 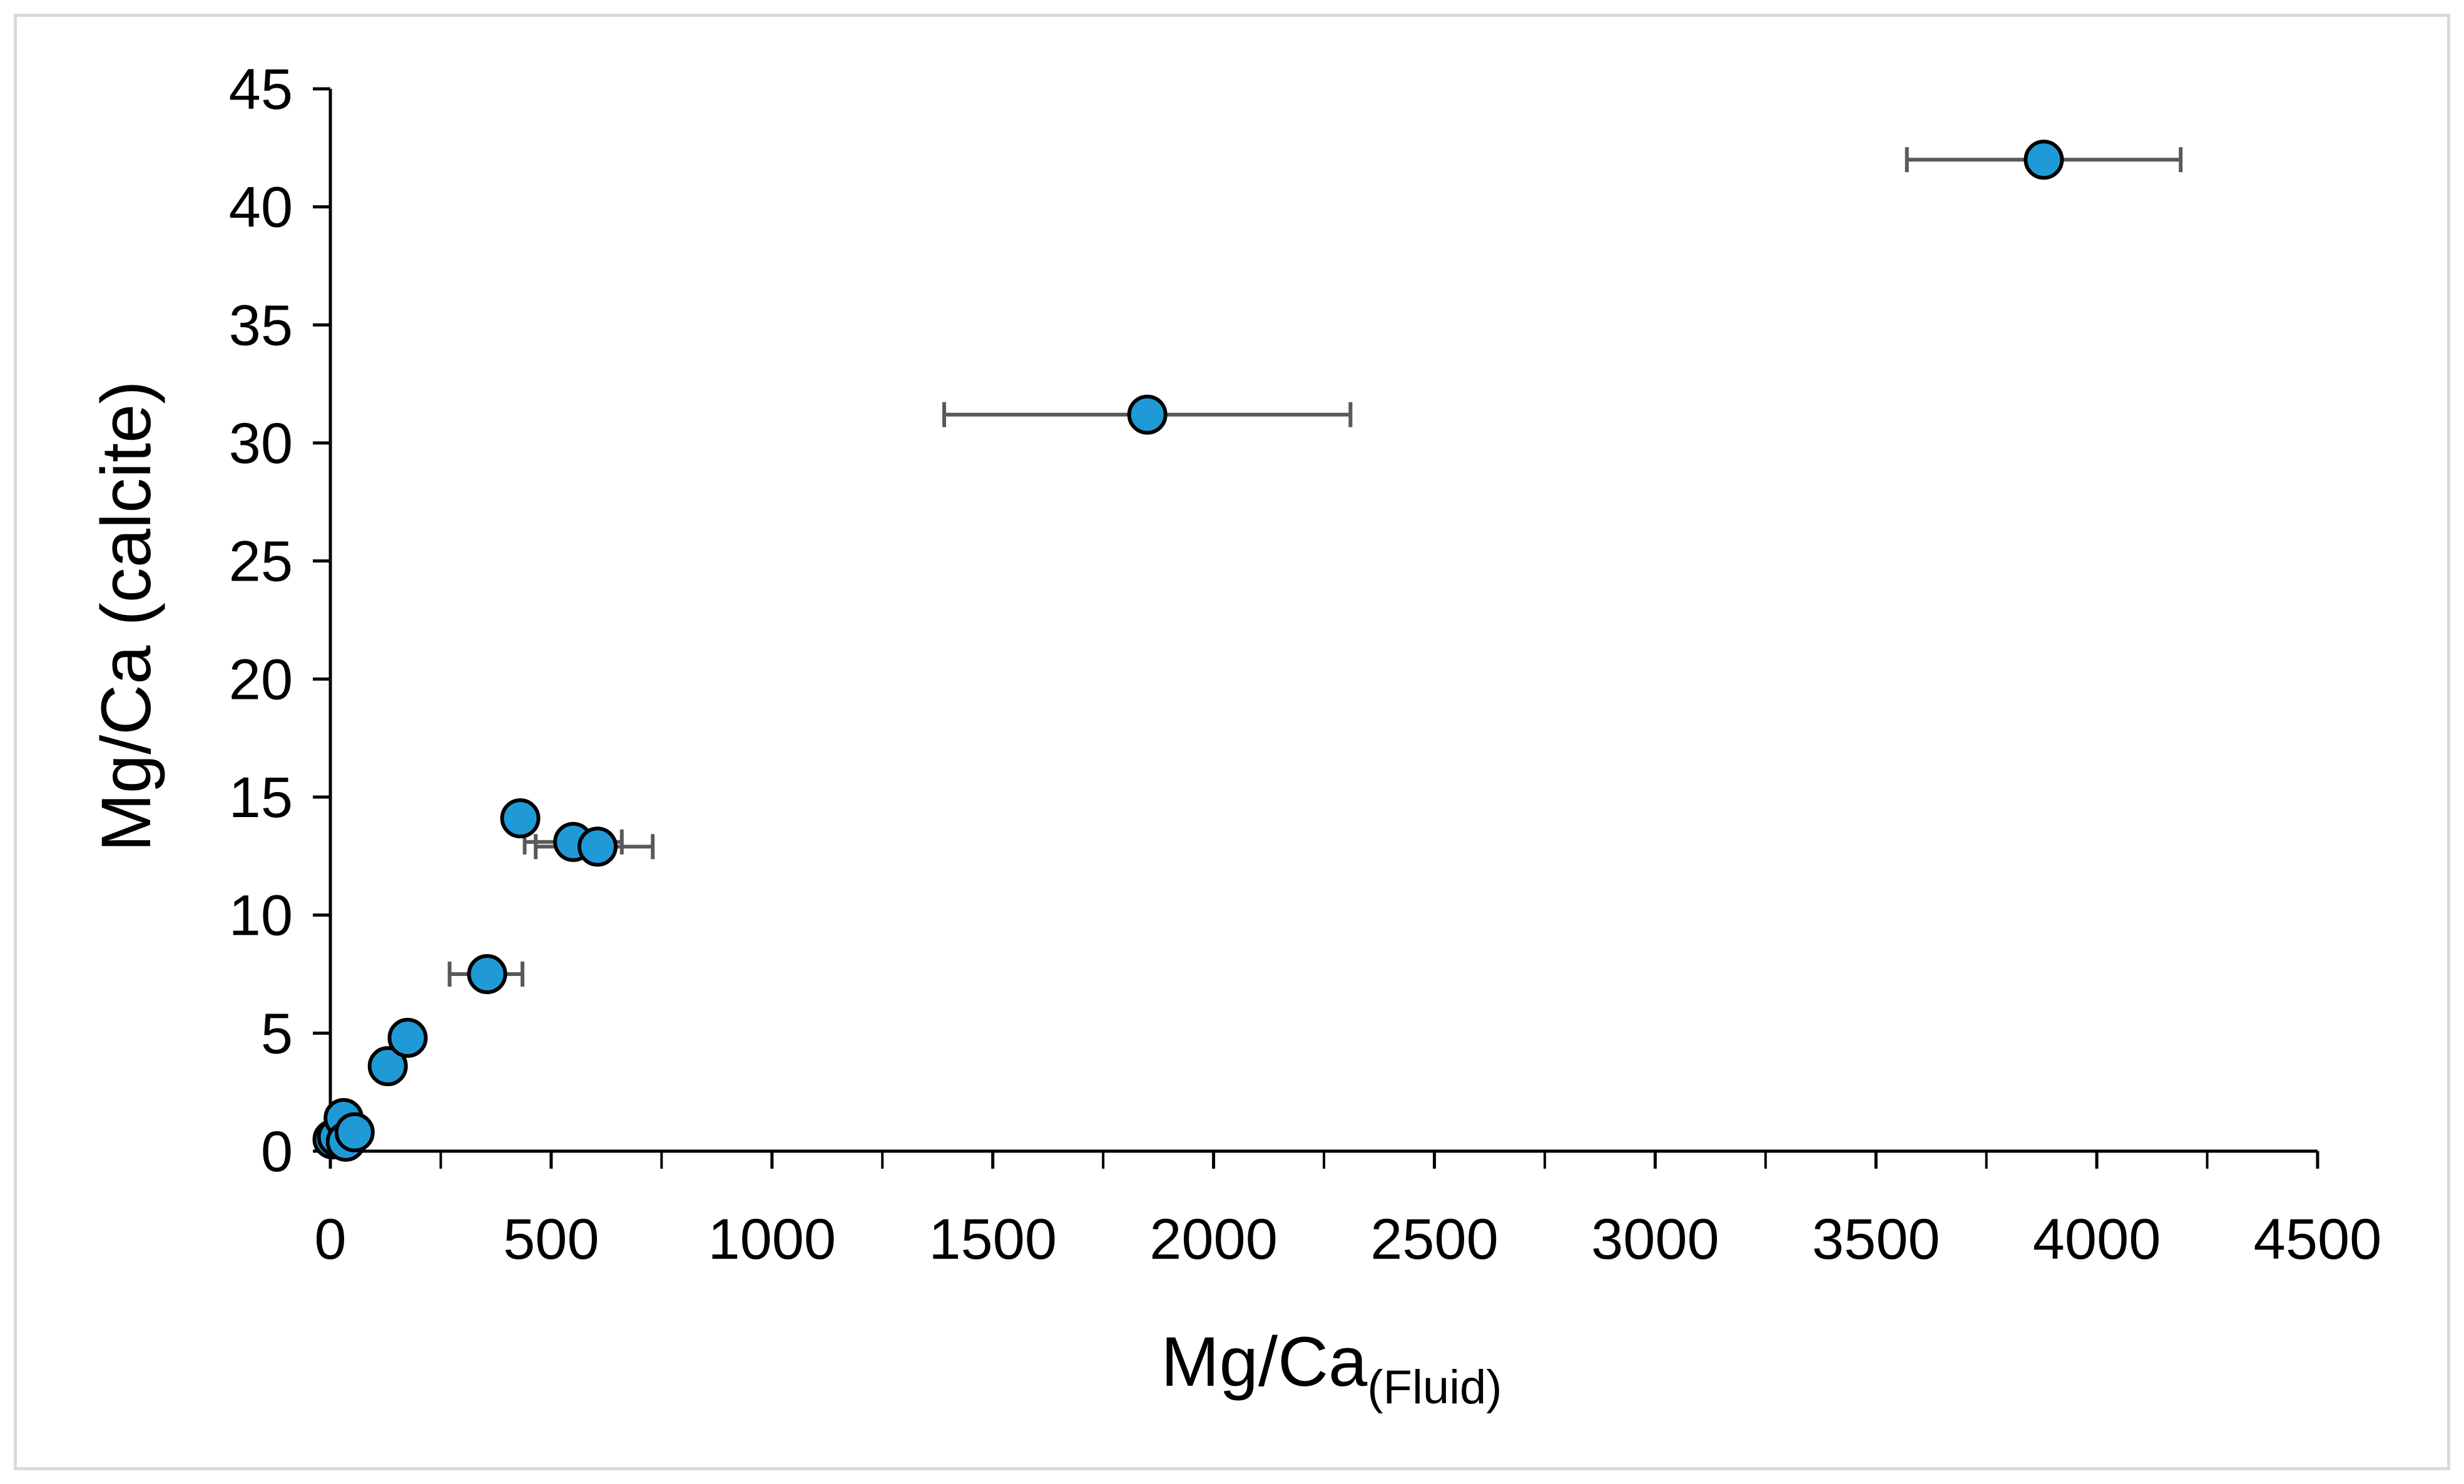 I want to click on x-tick-label: 3500, so click(x=1876, y=1239).